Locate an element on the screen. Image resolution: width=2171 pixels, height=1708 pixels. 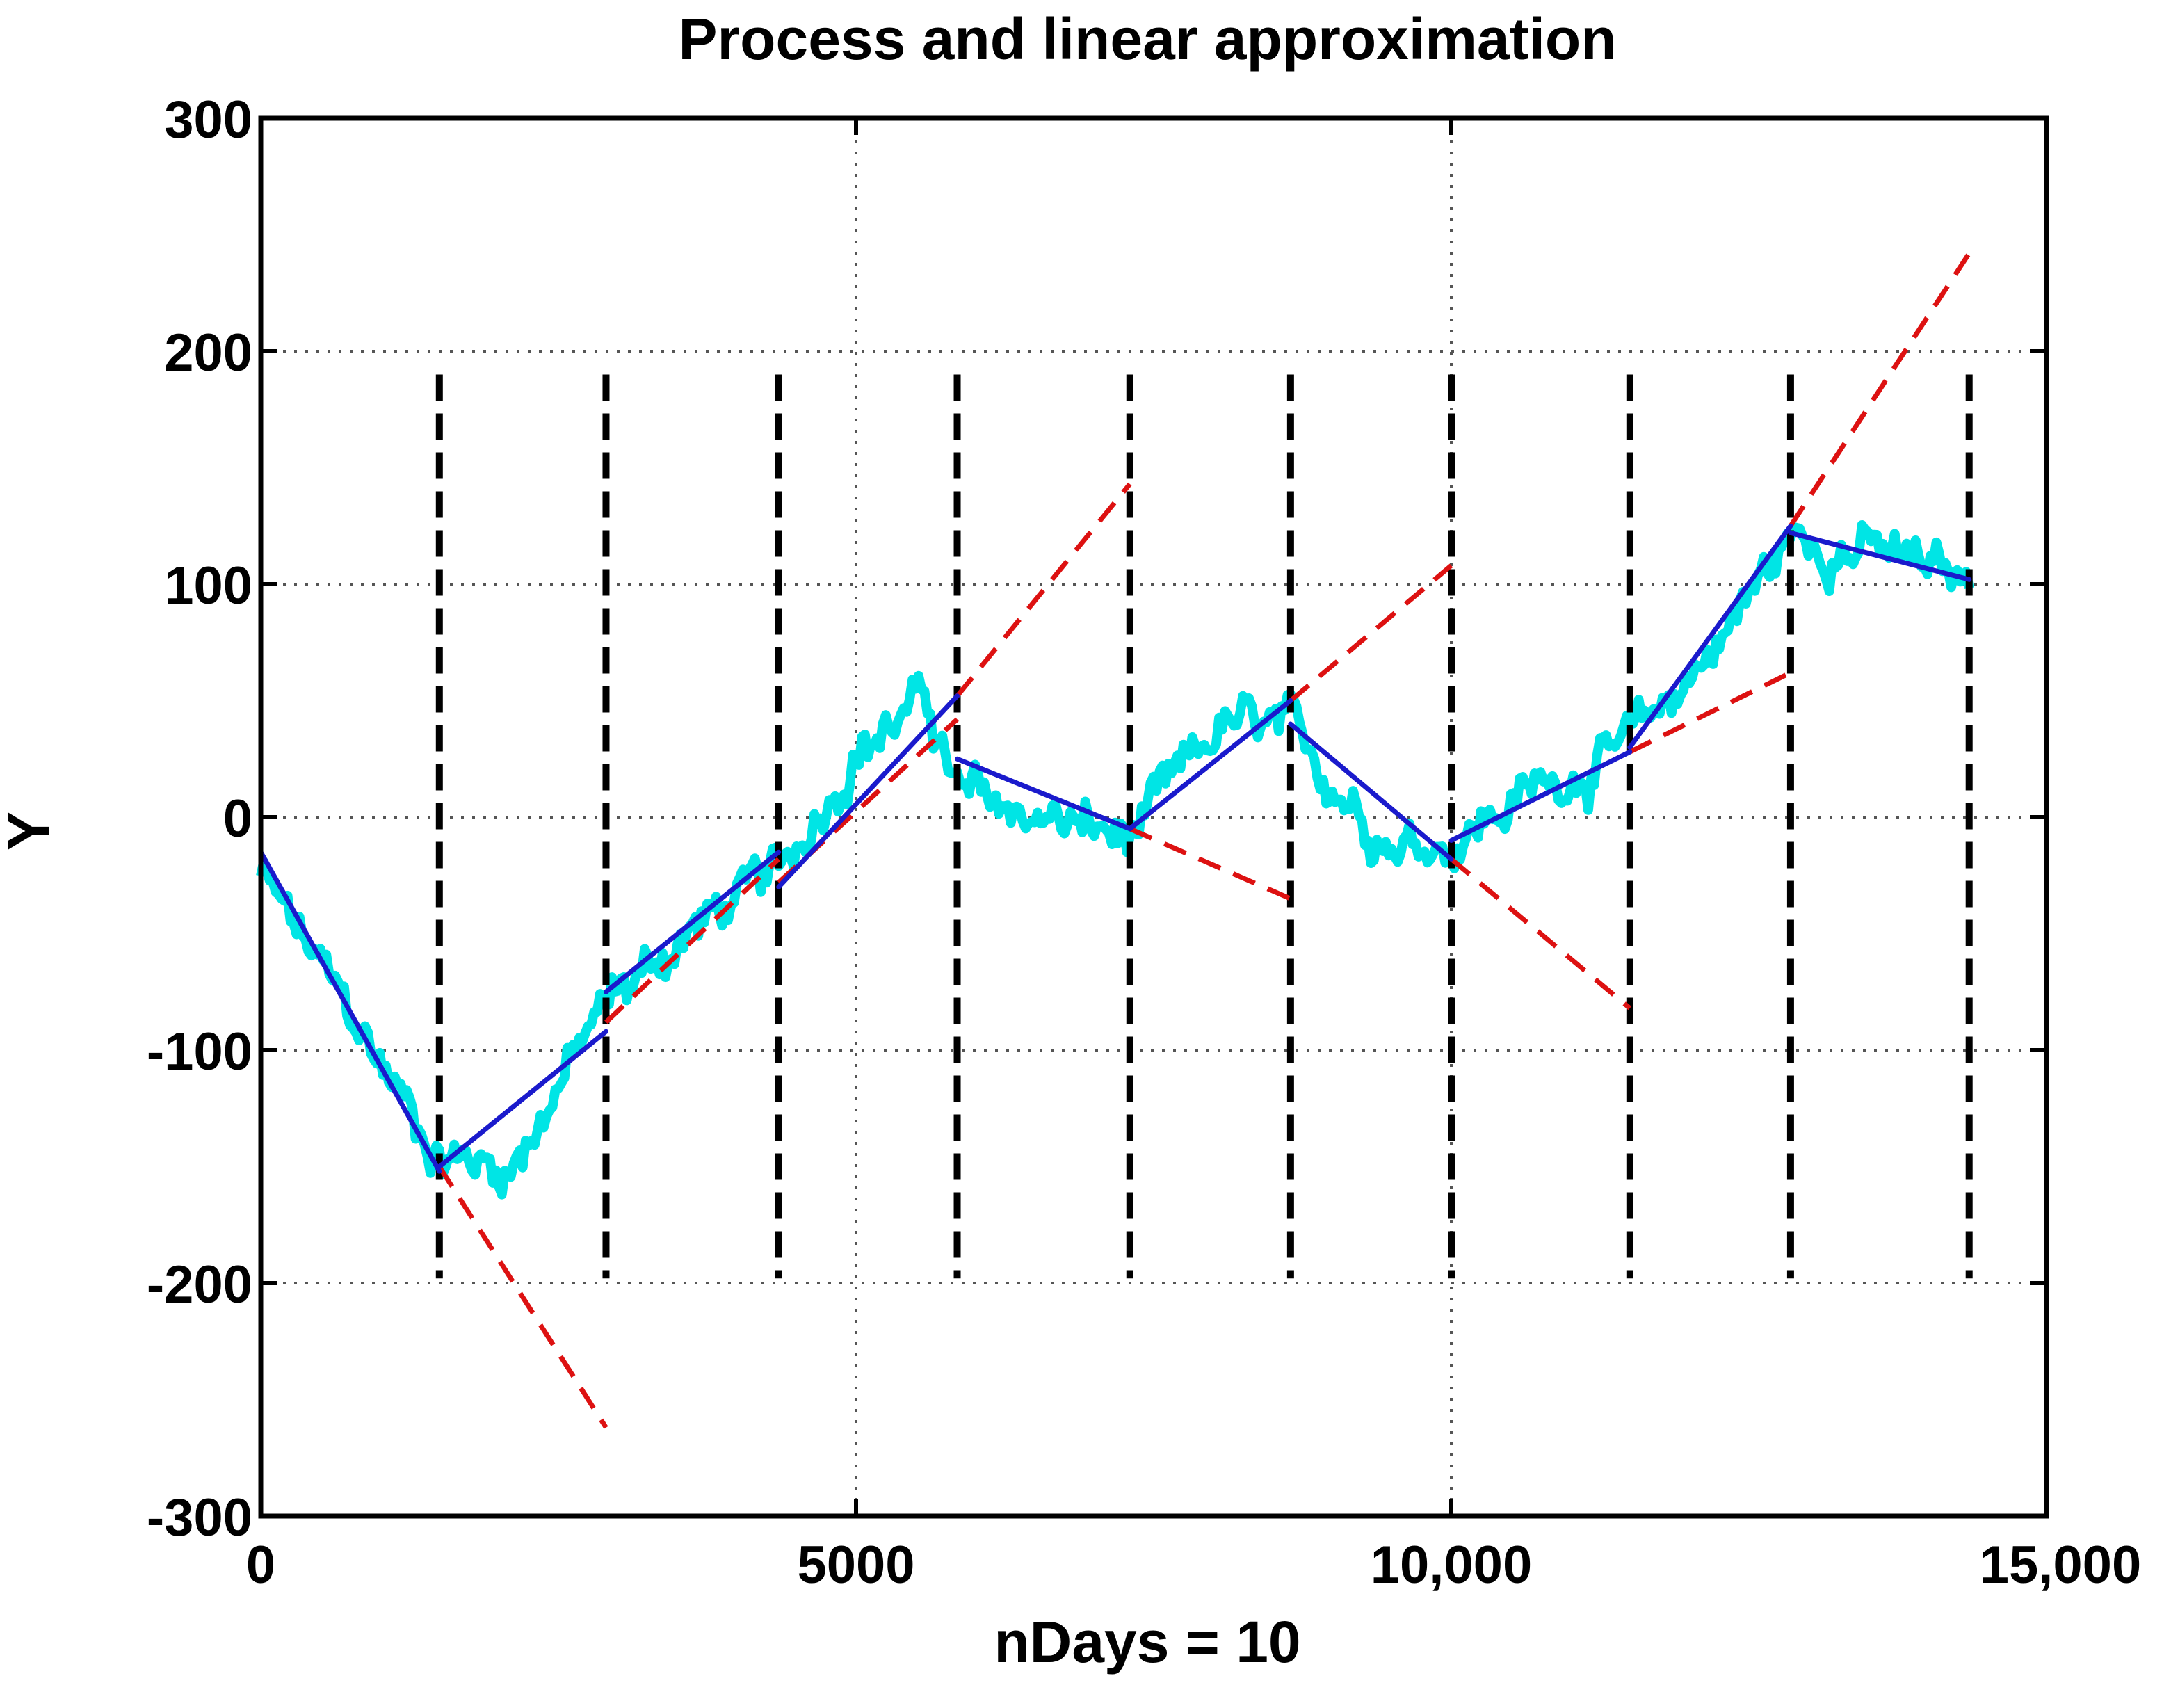
y-tick-label: 300 is located at coordinates (208, 120).